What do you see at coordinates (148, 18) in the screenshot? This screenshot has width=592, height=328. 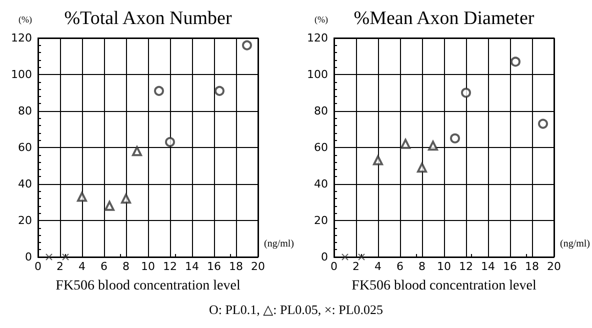 I see `chart-title: %Total Axon Number` at bounding box center [148, 18].